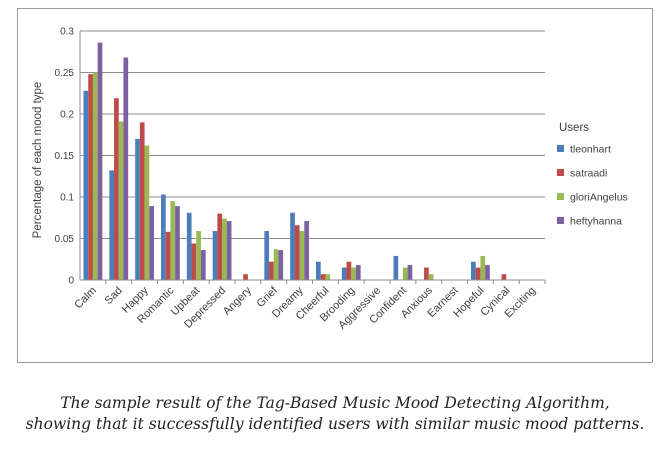 The image size is (670, 474). I want to click on bar-heftyhanna-happy, so click(151, 243).